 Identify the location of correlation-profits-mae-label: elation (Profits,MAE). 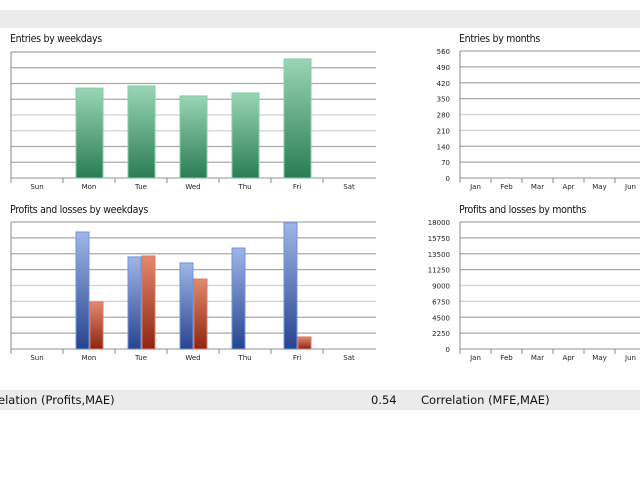
(57, 400).